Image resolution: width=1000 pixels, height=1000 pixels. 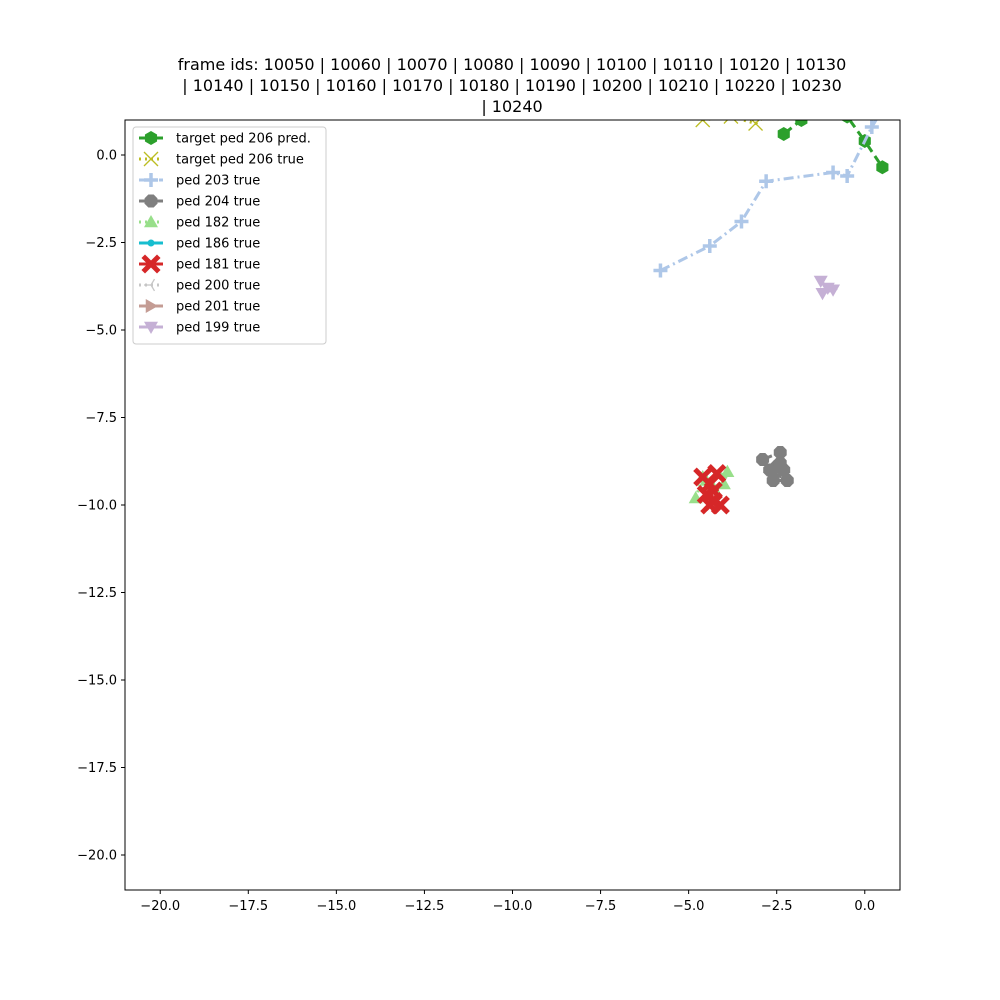 I want to click on x-tick-label: −2.5, so click(x=777, y=906).